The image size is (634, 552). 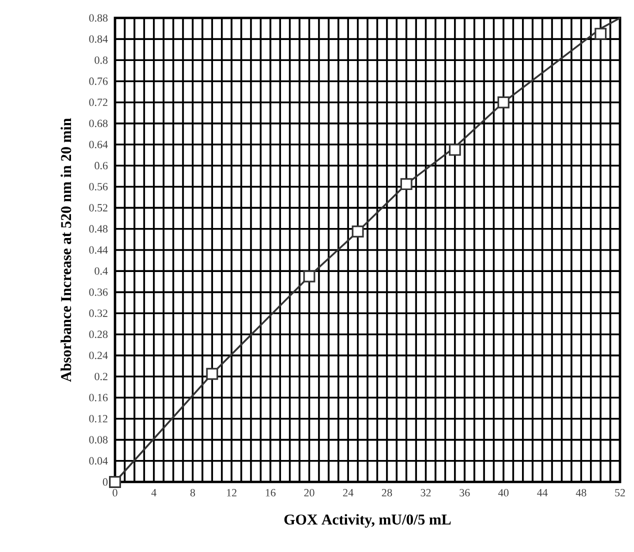 I want to click on x-tick-label: 36, so click(x=465, y=492).